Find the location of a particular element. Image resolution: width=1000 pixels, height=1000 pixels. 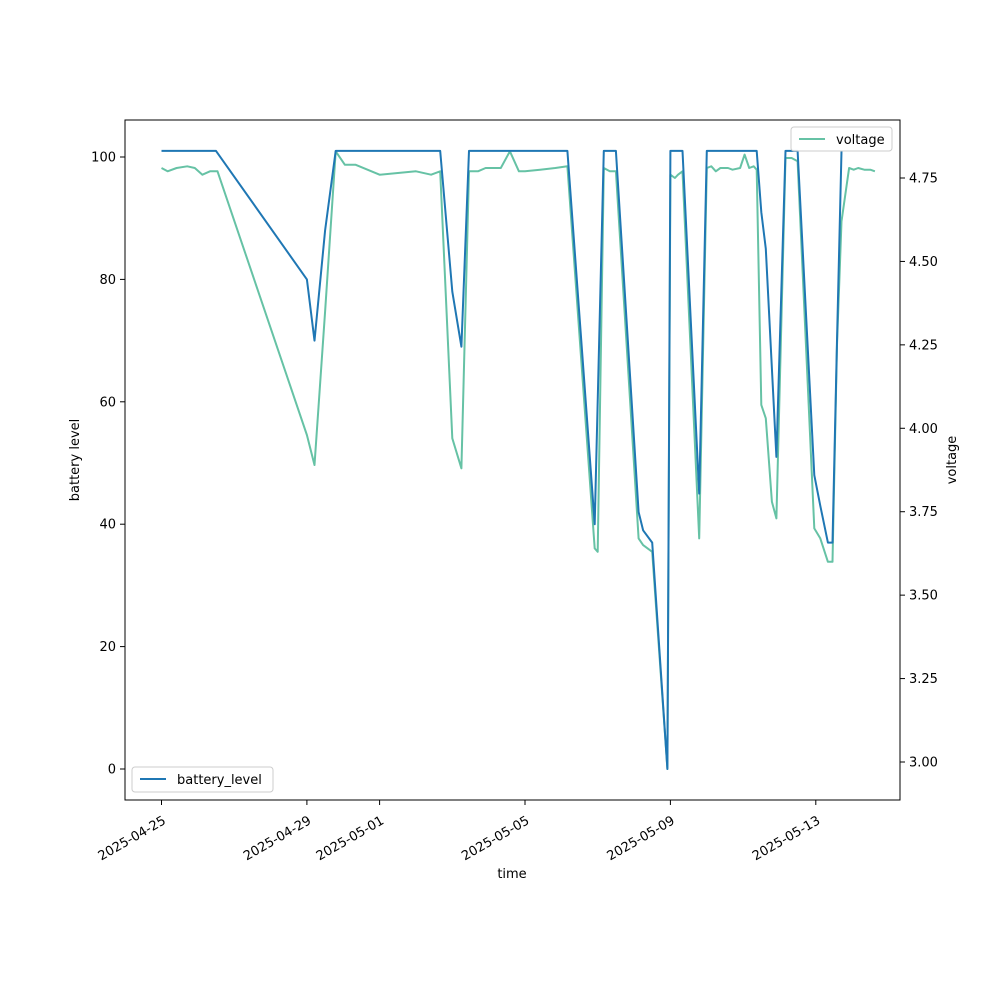

legend-battery-level-box is located at coordinates (202, 779).